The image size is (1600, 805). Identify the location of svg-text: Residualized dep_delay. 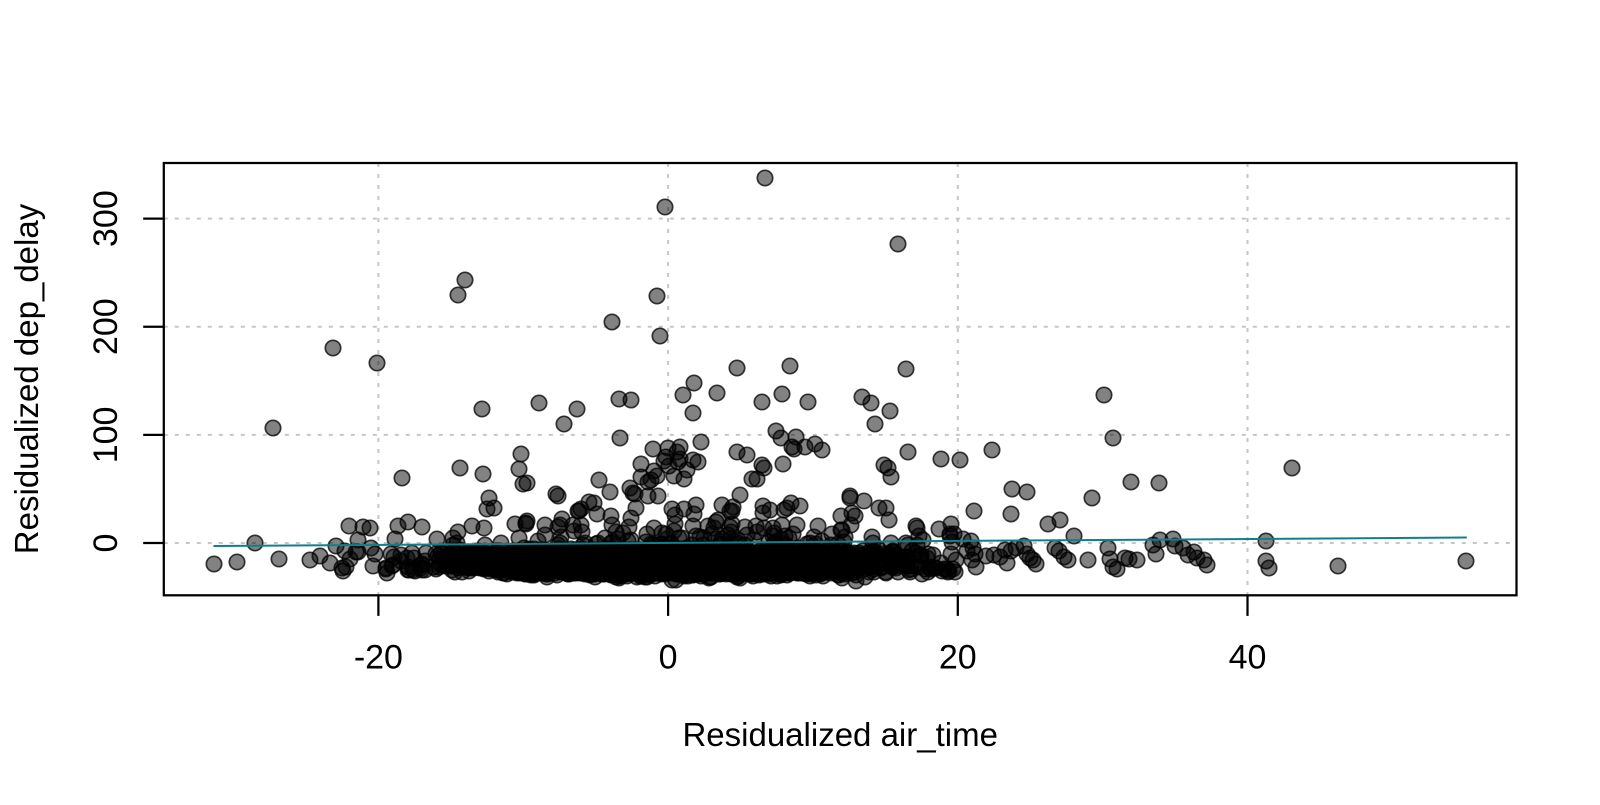
(26, 378).